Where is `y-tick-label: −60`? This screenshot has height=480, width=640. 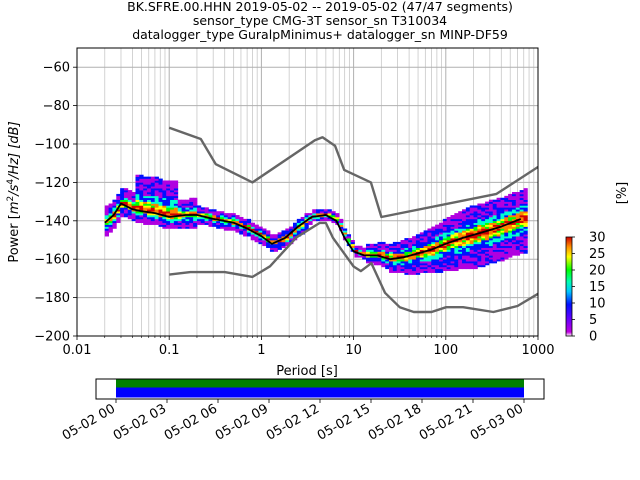 y-tick-label: −60 is located at coordinates (56, 68).